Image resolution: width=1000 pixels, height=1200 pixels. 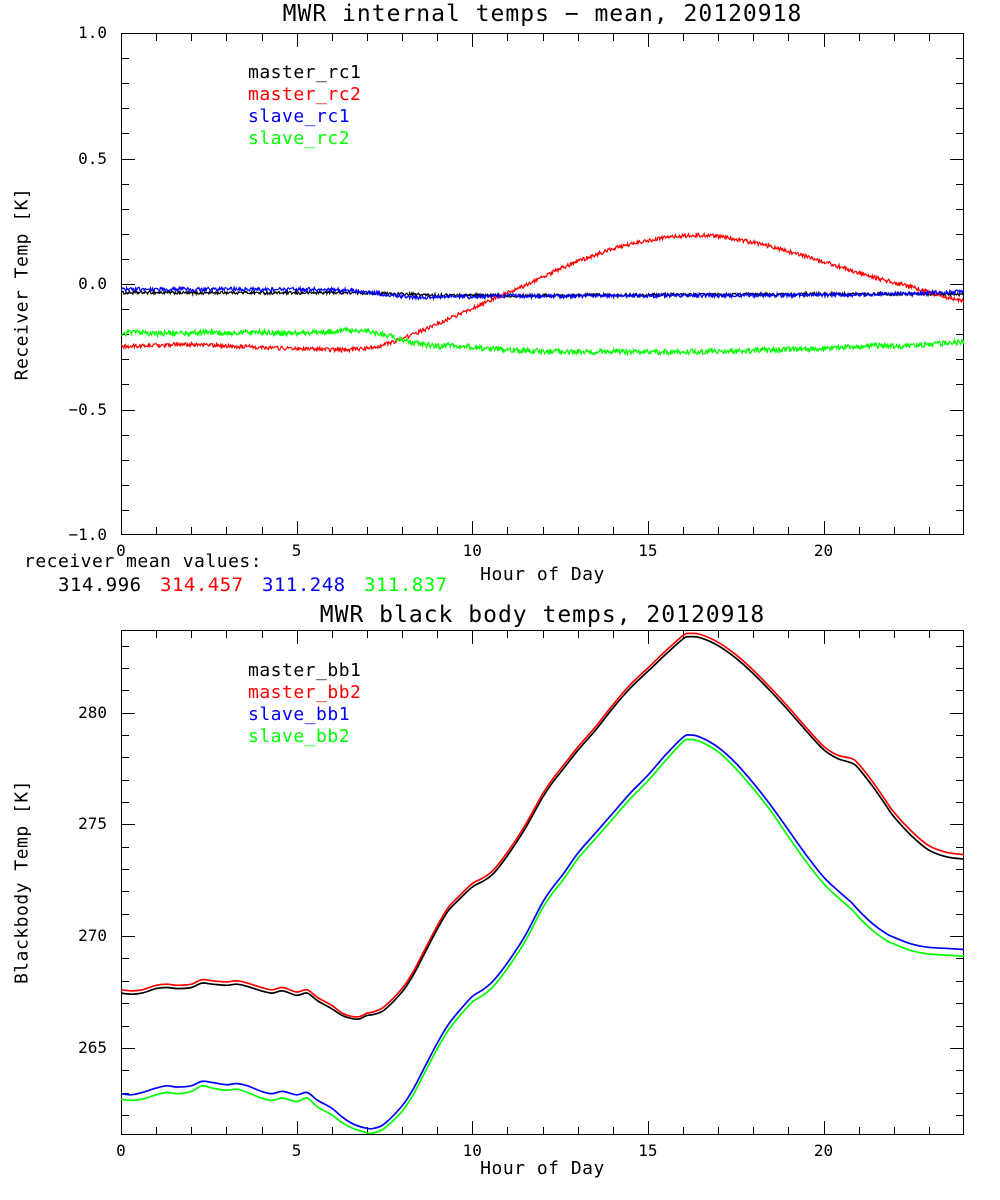 I want to click on mean-value-master-rc2: 314.457, so click(x=202, y=585).